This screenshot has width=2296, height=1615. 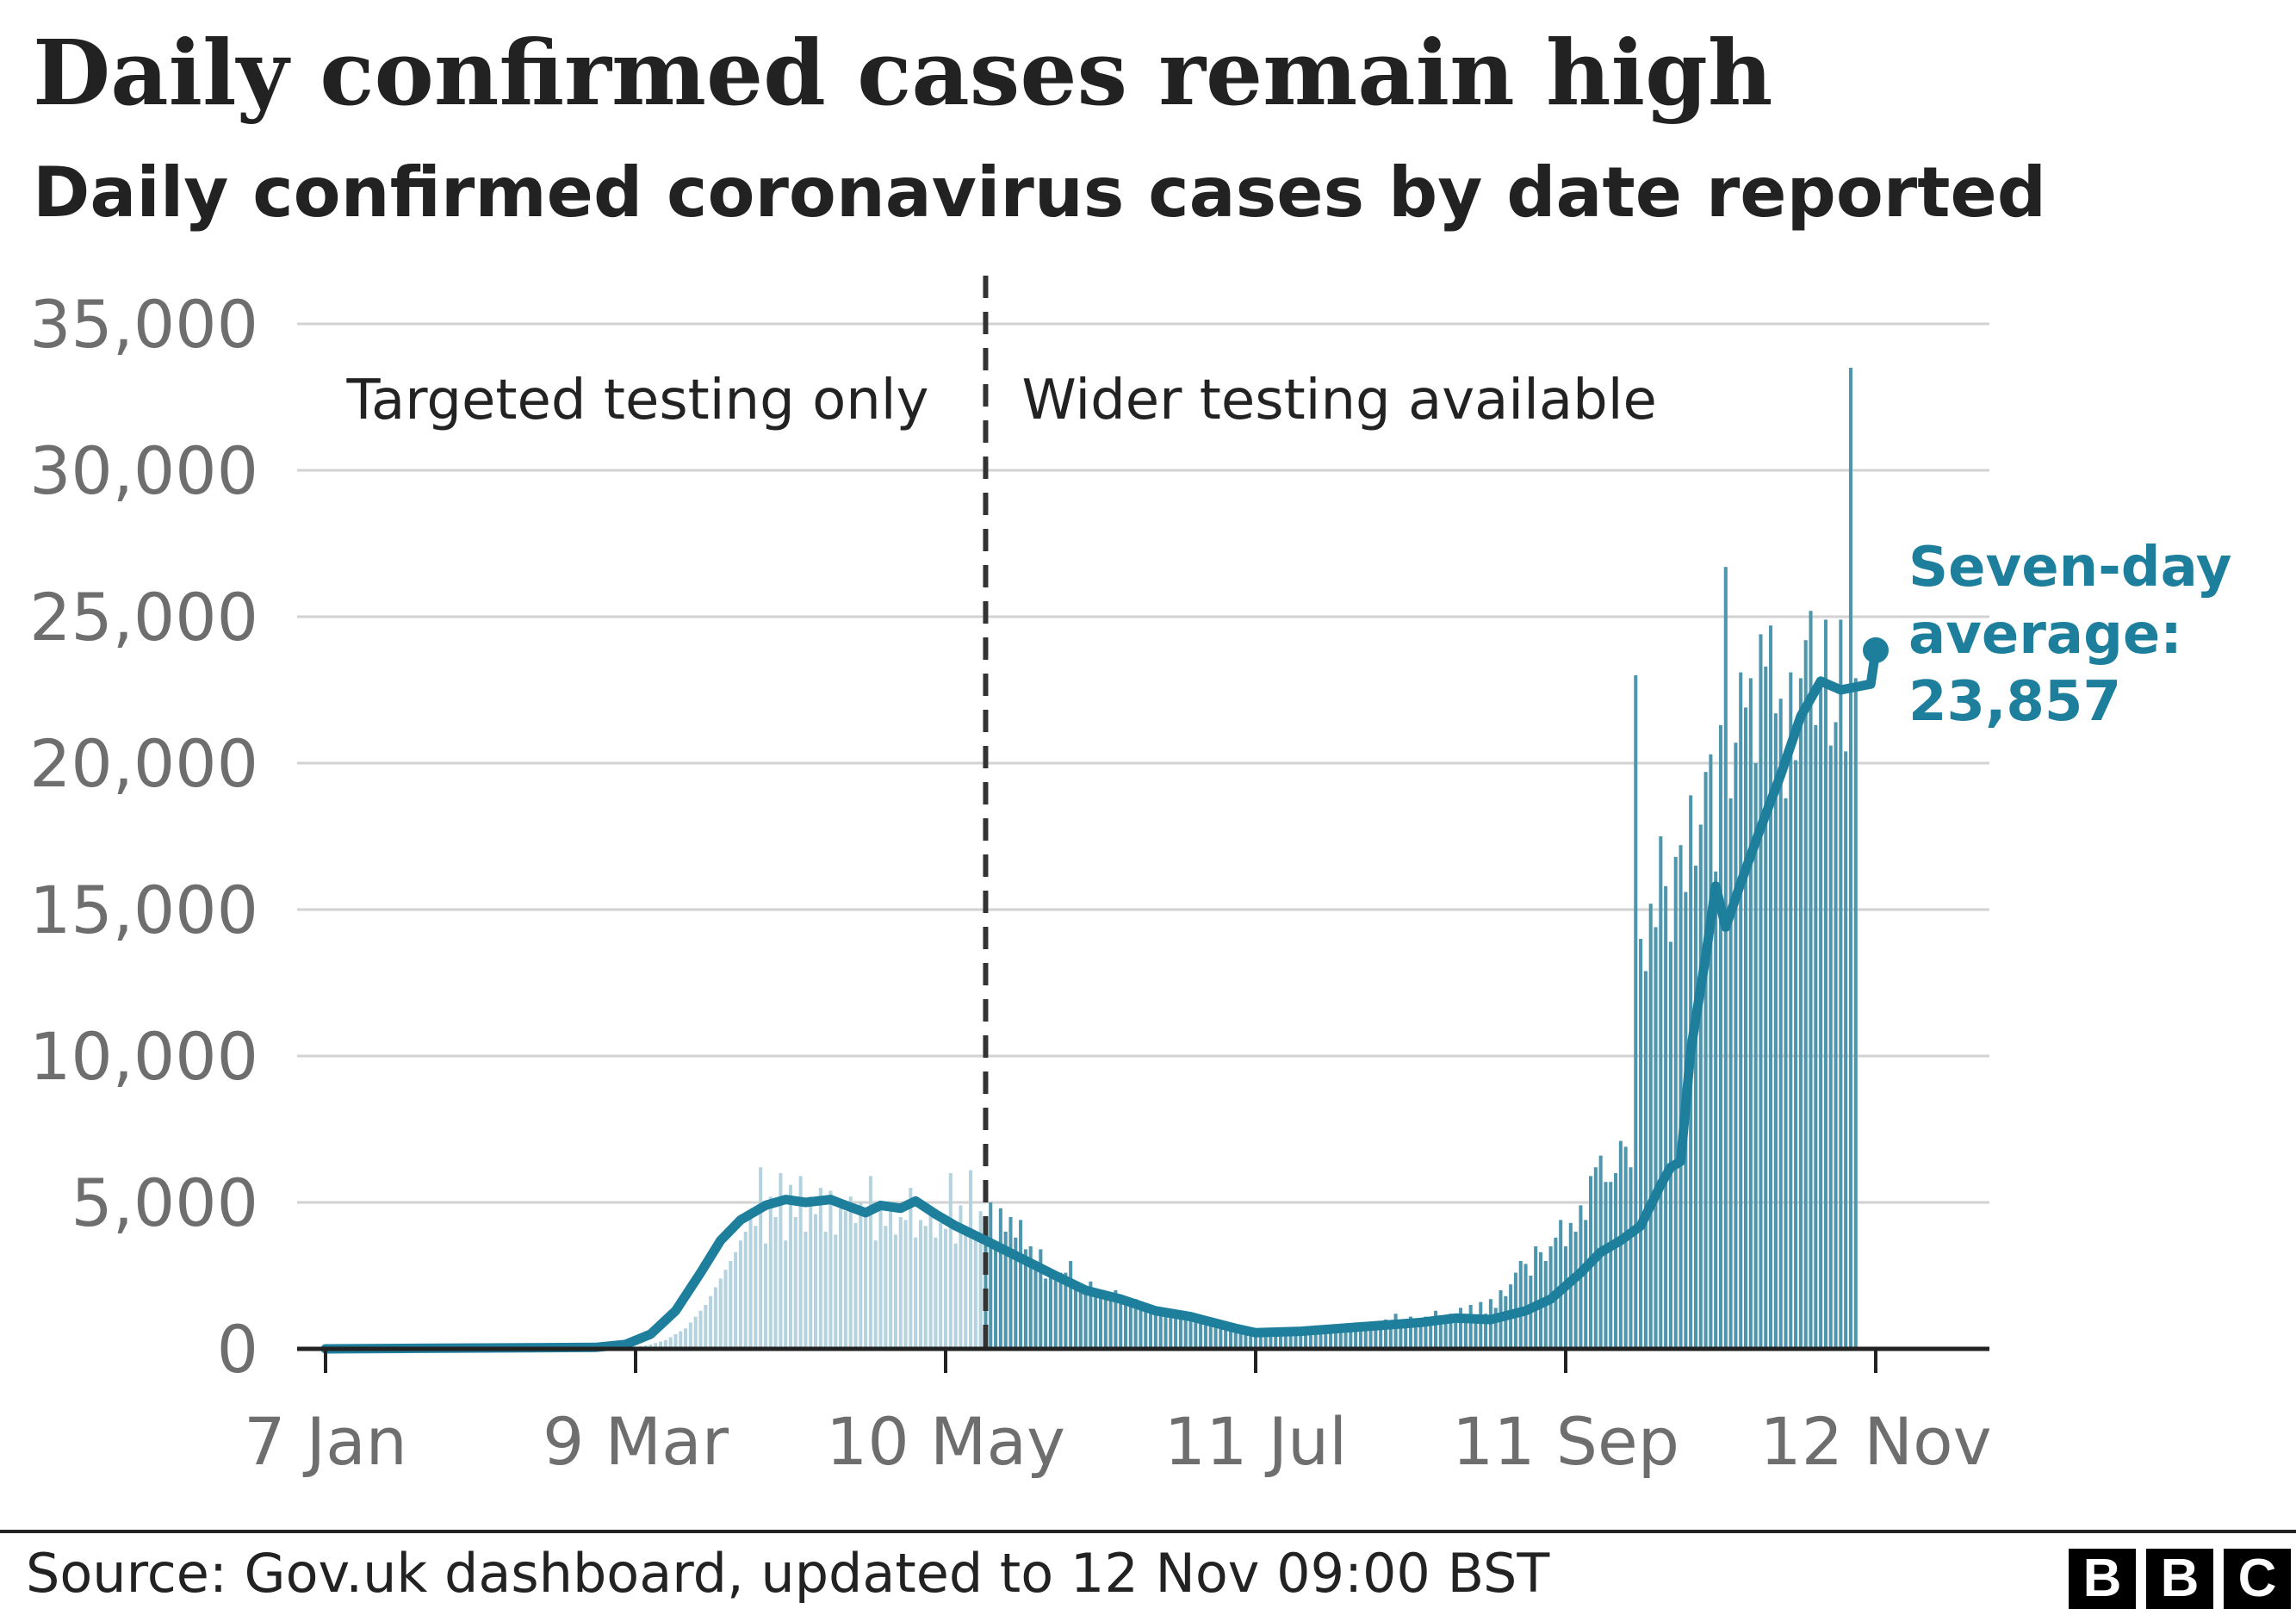 I want to click on logo-letter-2: B, so click(x=2179, y=1579).